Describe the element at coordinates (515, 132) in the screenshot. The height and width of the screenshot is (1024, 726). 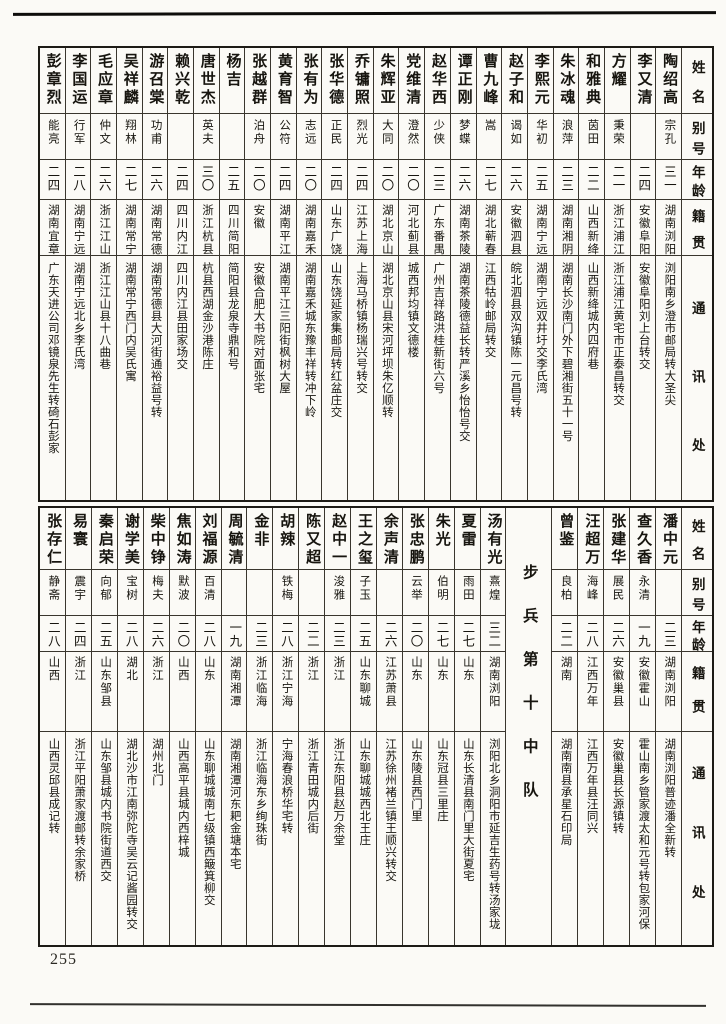
I see `person-alias: 谒如` at that location.